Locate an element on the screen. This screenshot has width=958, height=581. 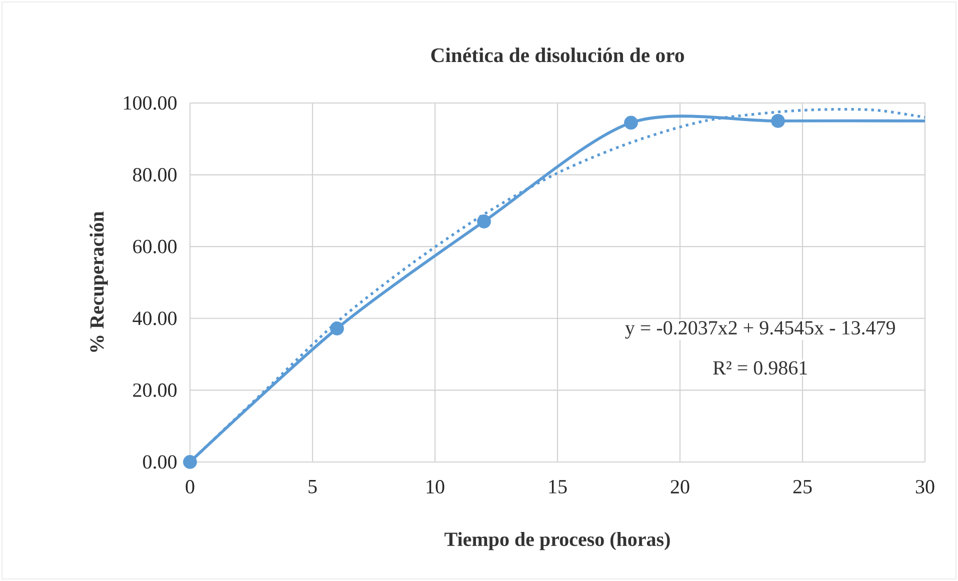
x-tick-label: 30 is located at coordinates (925, 487).